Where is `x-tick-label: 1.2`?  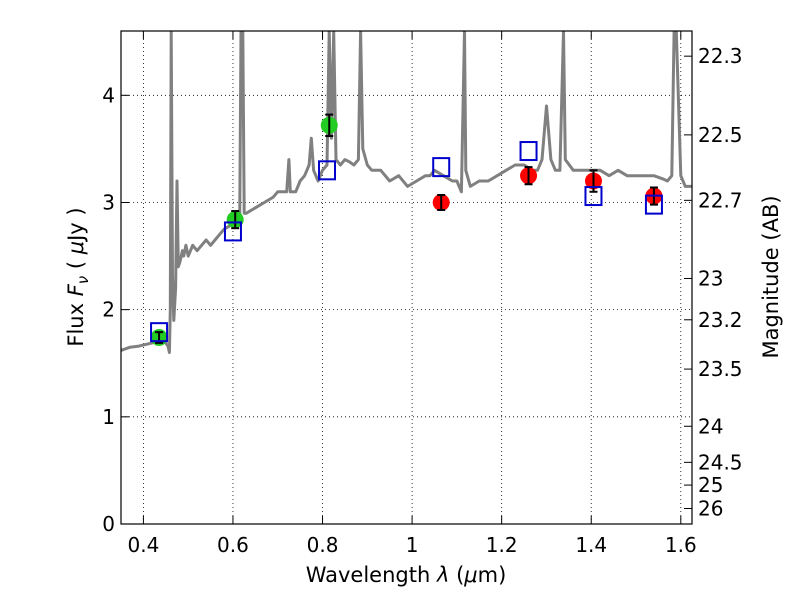 x-tick-label: 1.2 is located at coordinates (502, 545).